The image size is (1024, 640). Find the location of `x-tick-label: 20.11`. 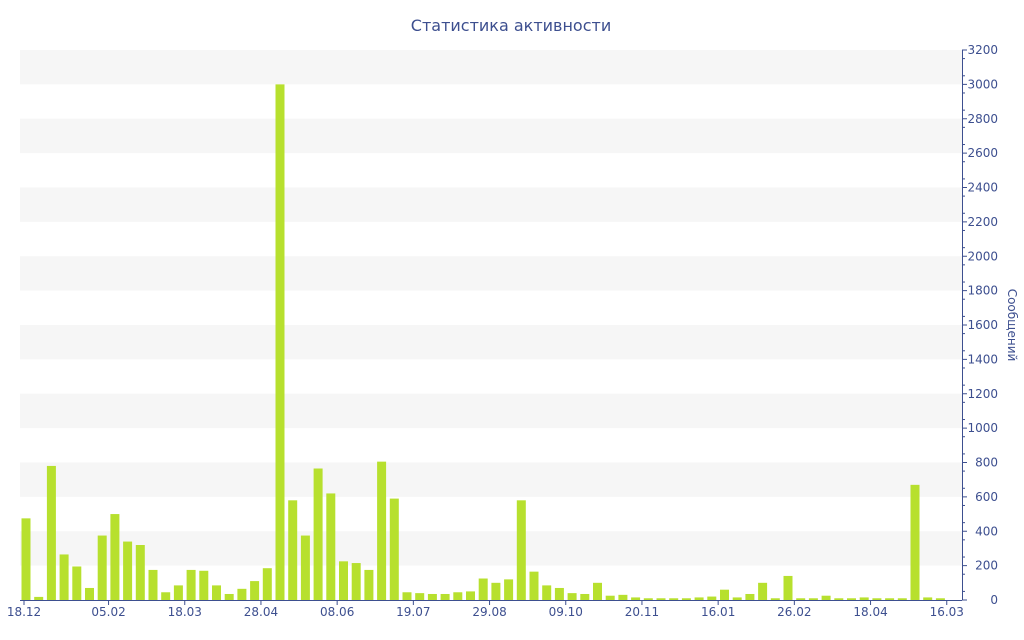

x-tick-label: 20.11 is located at coordinates (642, 612).